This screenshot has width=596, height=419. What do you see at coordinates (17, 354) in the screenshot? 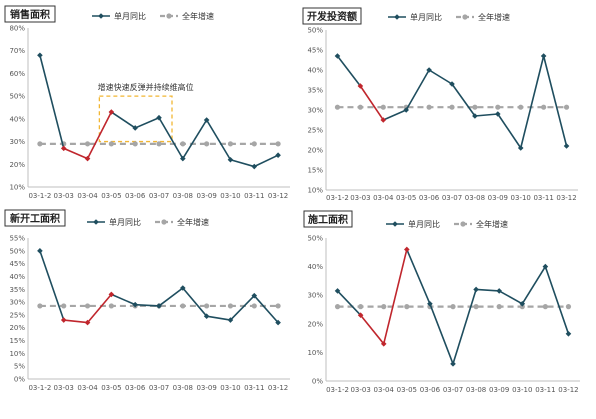
I see `y-tick-label: 10%` at bounding box center [17, 354].